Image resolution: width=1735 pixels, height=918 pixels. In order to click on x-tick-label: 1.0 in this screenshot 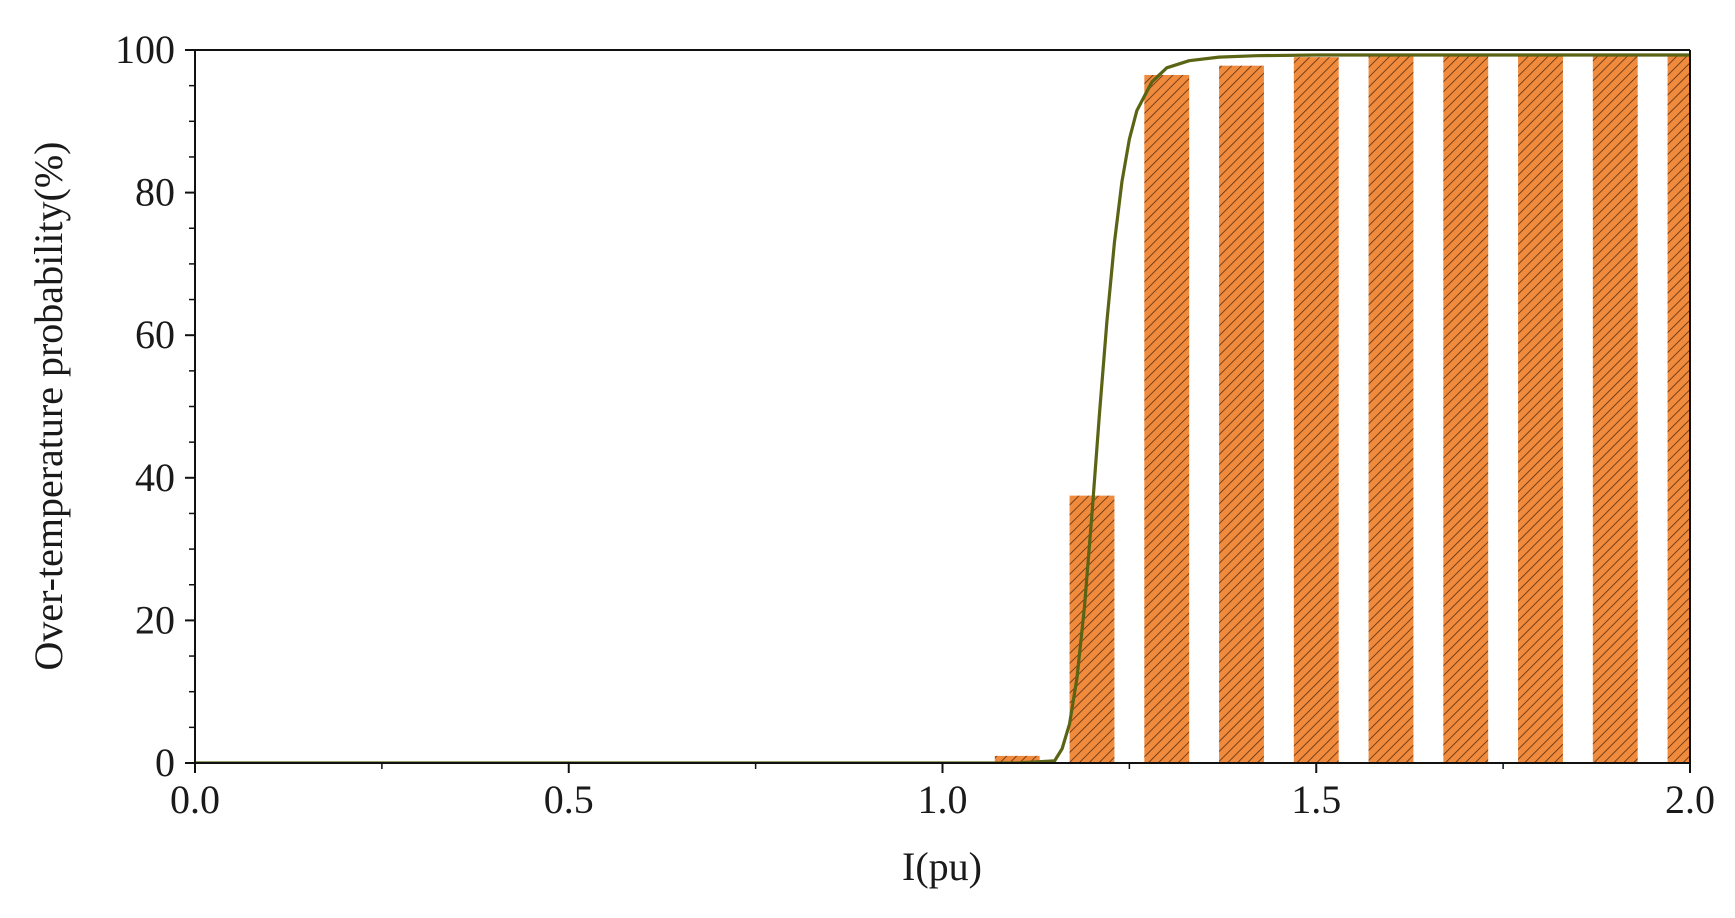, I will do `click(943, 799)`.